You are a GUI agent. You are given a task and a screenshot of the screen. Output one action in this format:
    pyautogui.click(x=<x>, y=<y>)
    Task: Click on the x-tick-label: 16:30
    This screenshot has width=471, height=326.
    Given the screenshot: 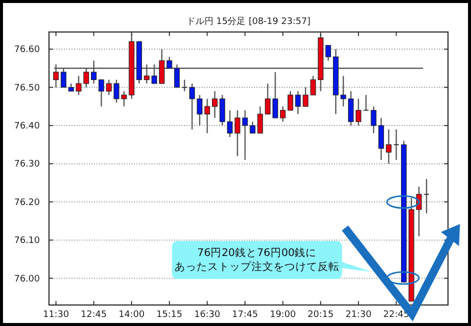 What is the action you would take?
    pyautogui.click(x=207, y=315)
    